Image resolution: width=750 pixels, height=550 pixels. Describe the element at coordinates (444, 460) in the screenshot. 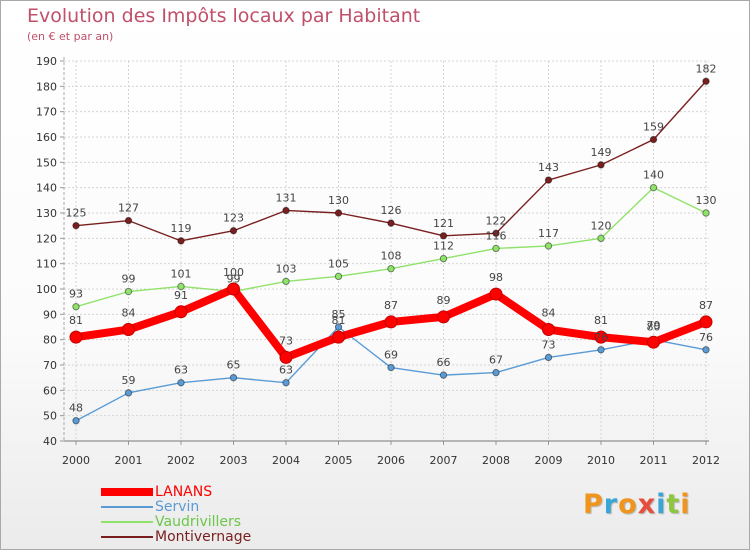

I see `x-tick-label: 2007` at that location.